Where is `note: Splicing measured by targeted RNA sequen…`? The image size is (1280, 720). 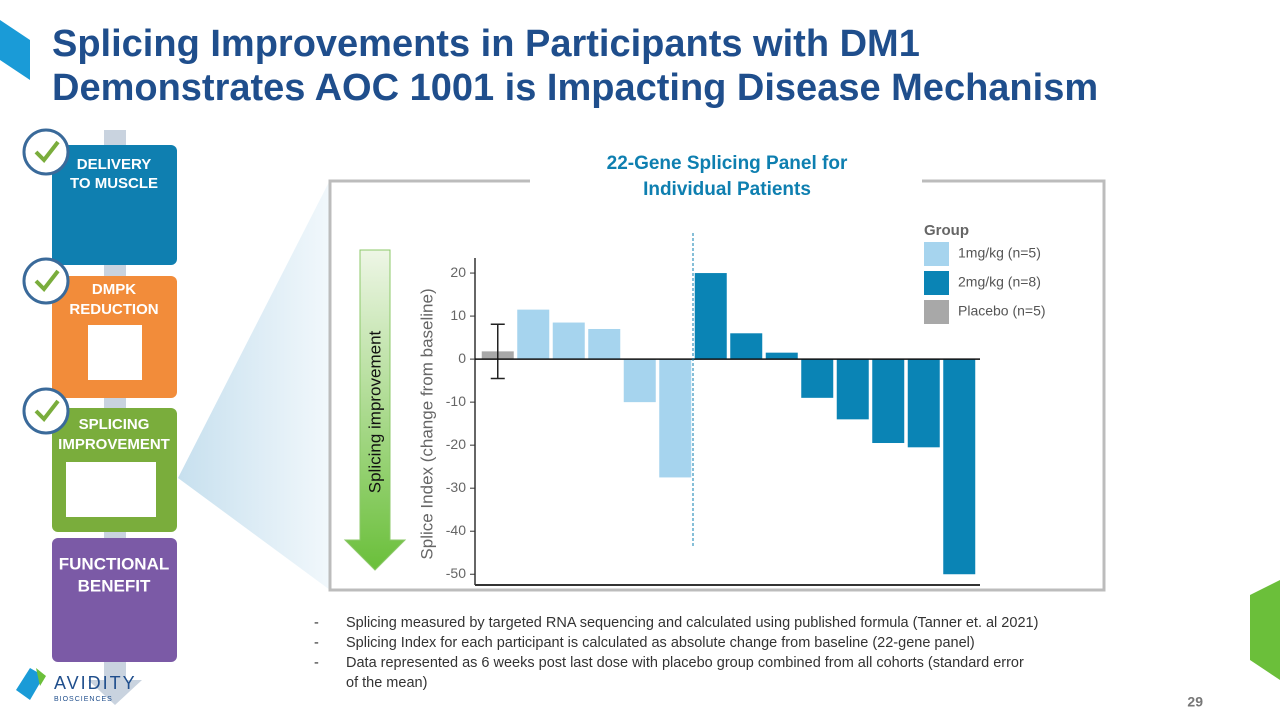 note: Splicing measured by targeted RNA sequen… is located at coordinates (692, 623).